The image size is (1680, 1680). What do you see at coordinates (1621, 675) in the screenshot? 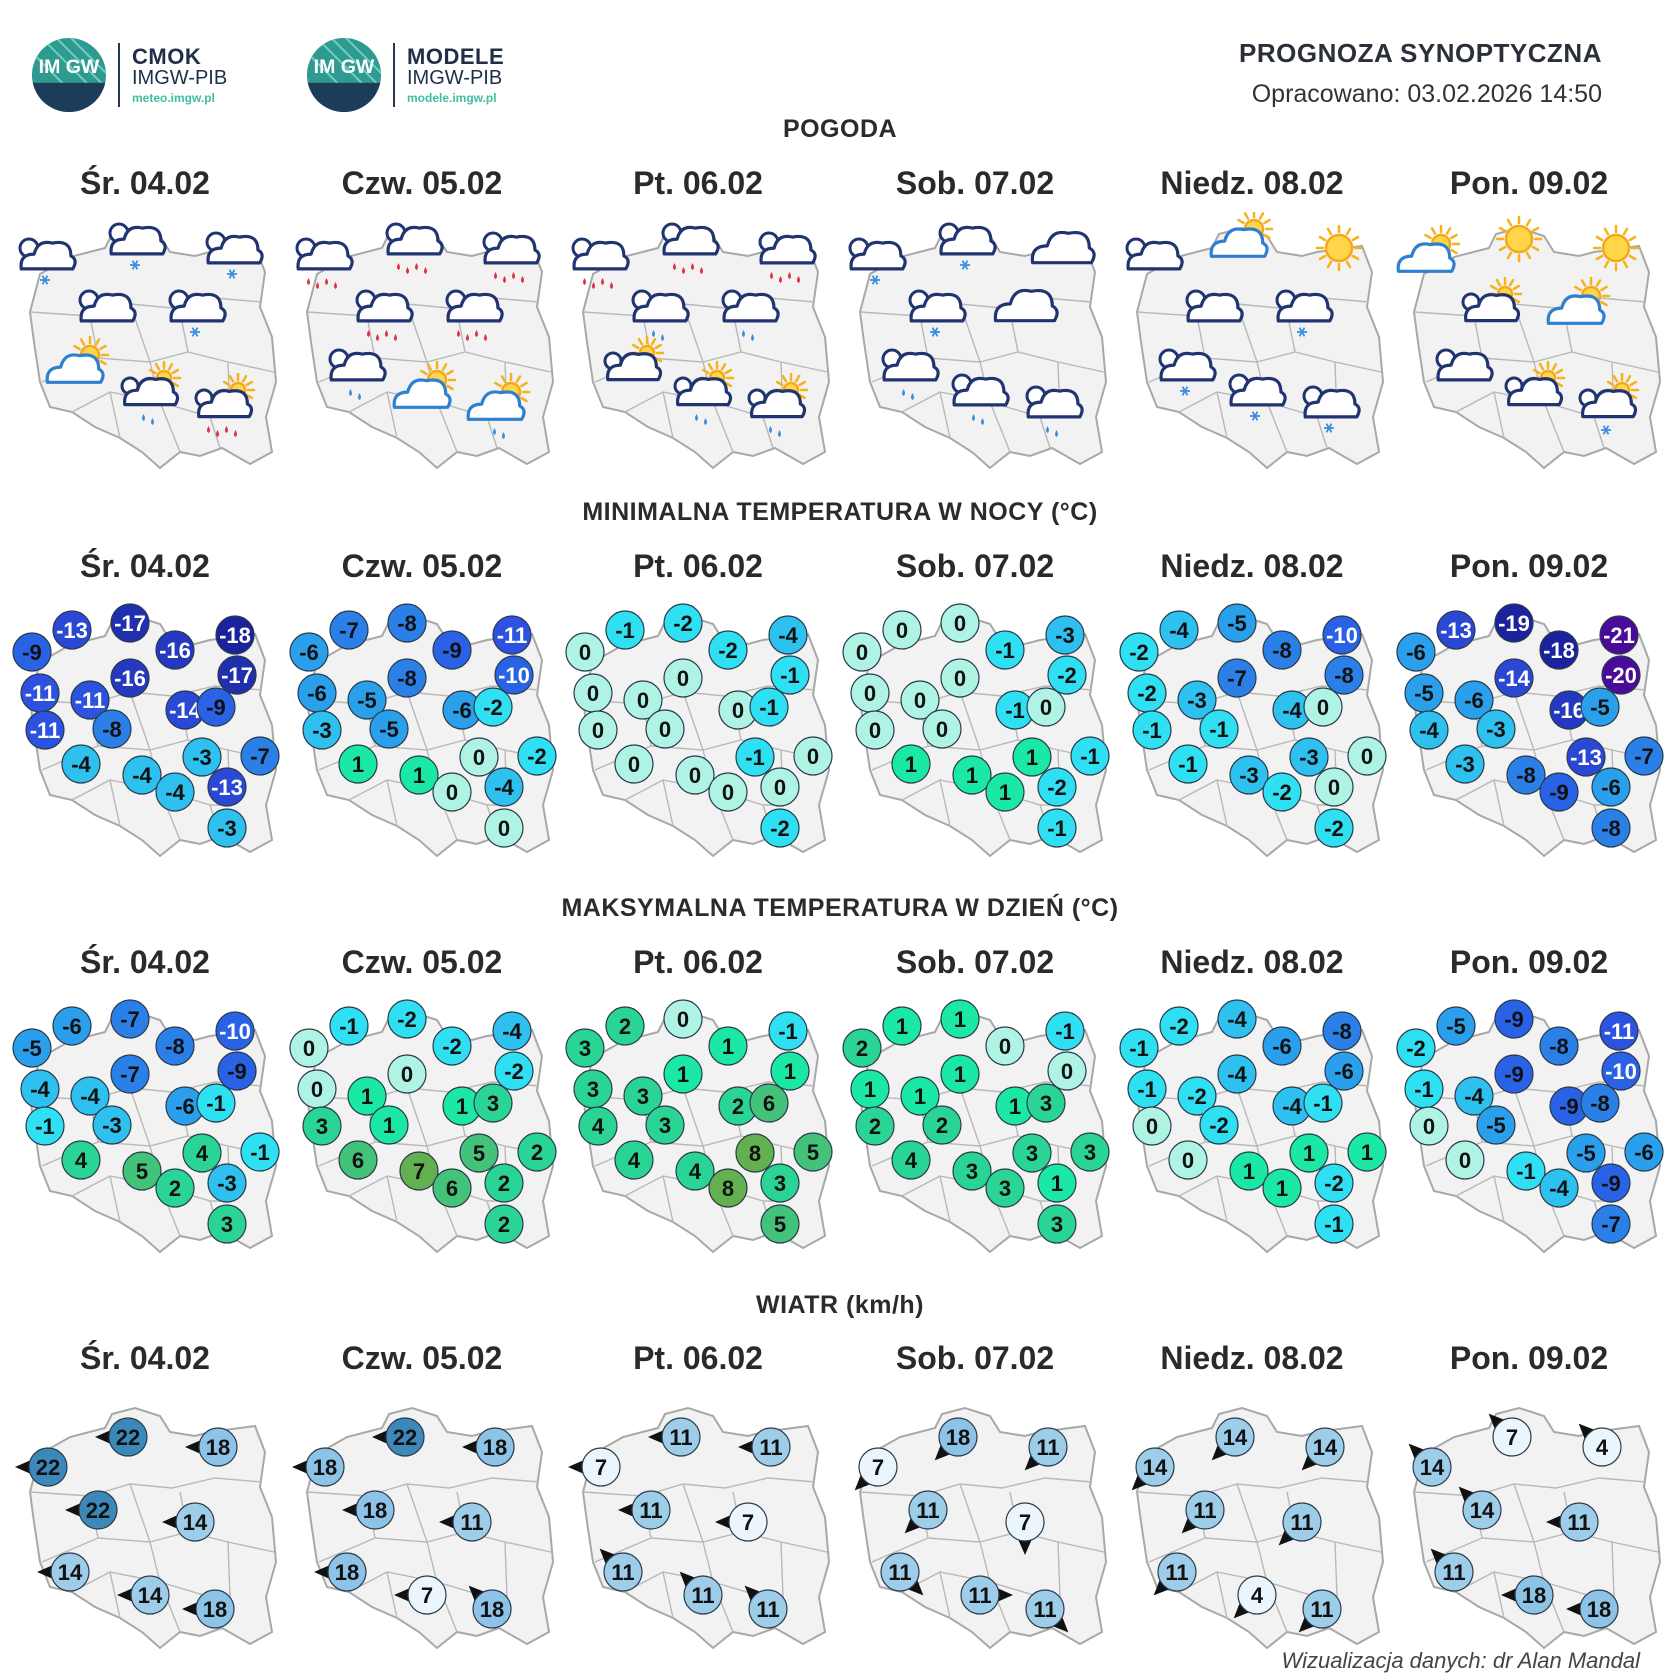
I see `temp-value: -20` at bounding box center [1621, 675].